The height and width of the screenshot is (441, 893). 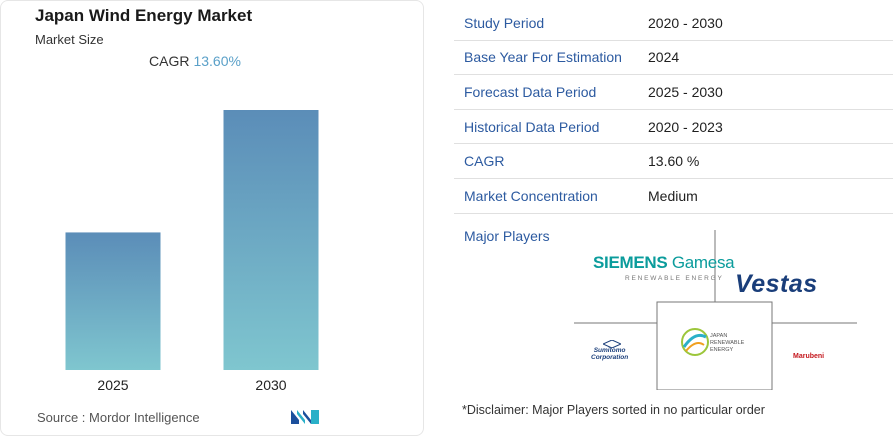 I want to click on bar-2030, so click(x=271, y=240).